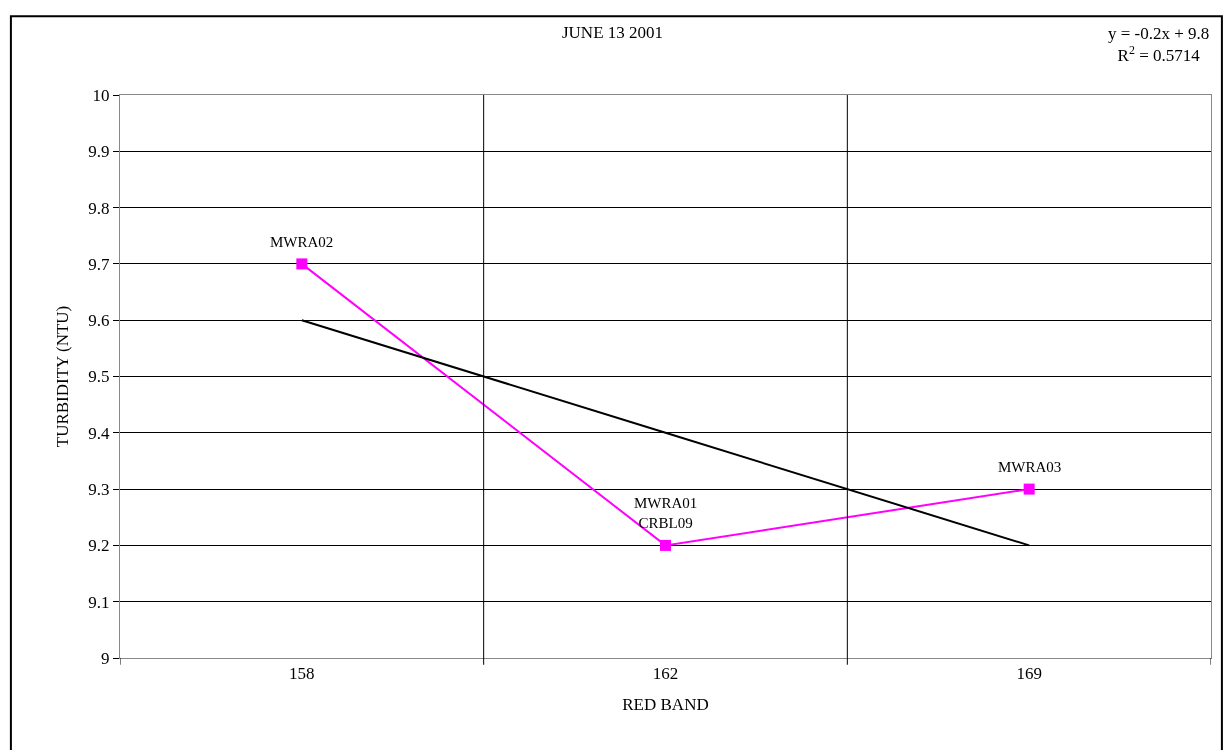  What do you see at coordinates (1030, 467) in the screenshot?
I see `annotation: MWRA03` at bounding box center [1030, 467].